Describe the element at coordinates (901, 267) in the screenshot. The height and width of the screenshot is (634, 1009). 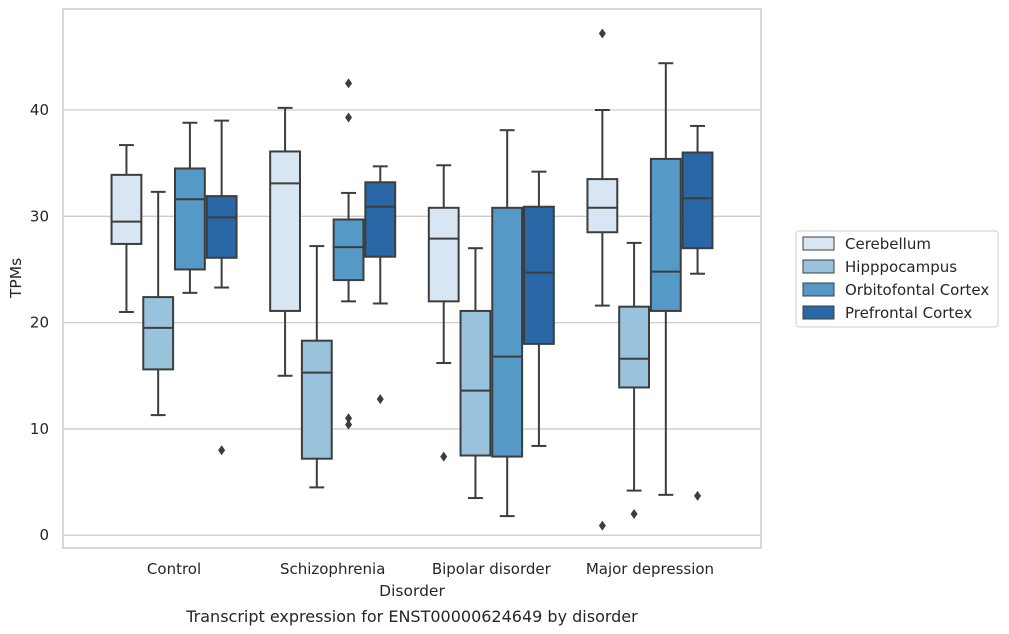
I see `legend-label: Hipppocampus` at that location.